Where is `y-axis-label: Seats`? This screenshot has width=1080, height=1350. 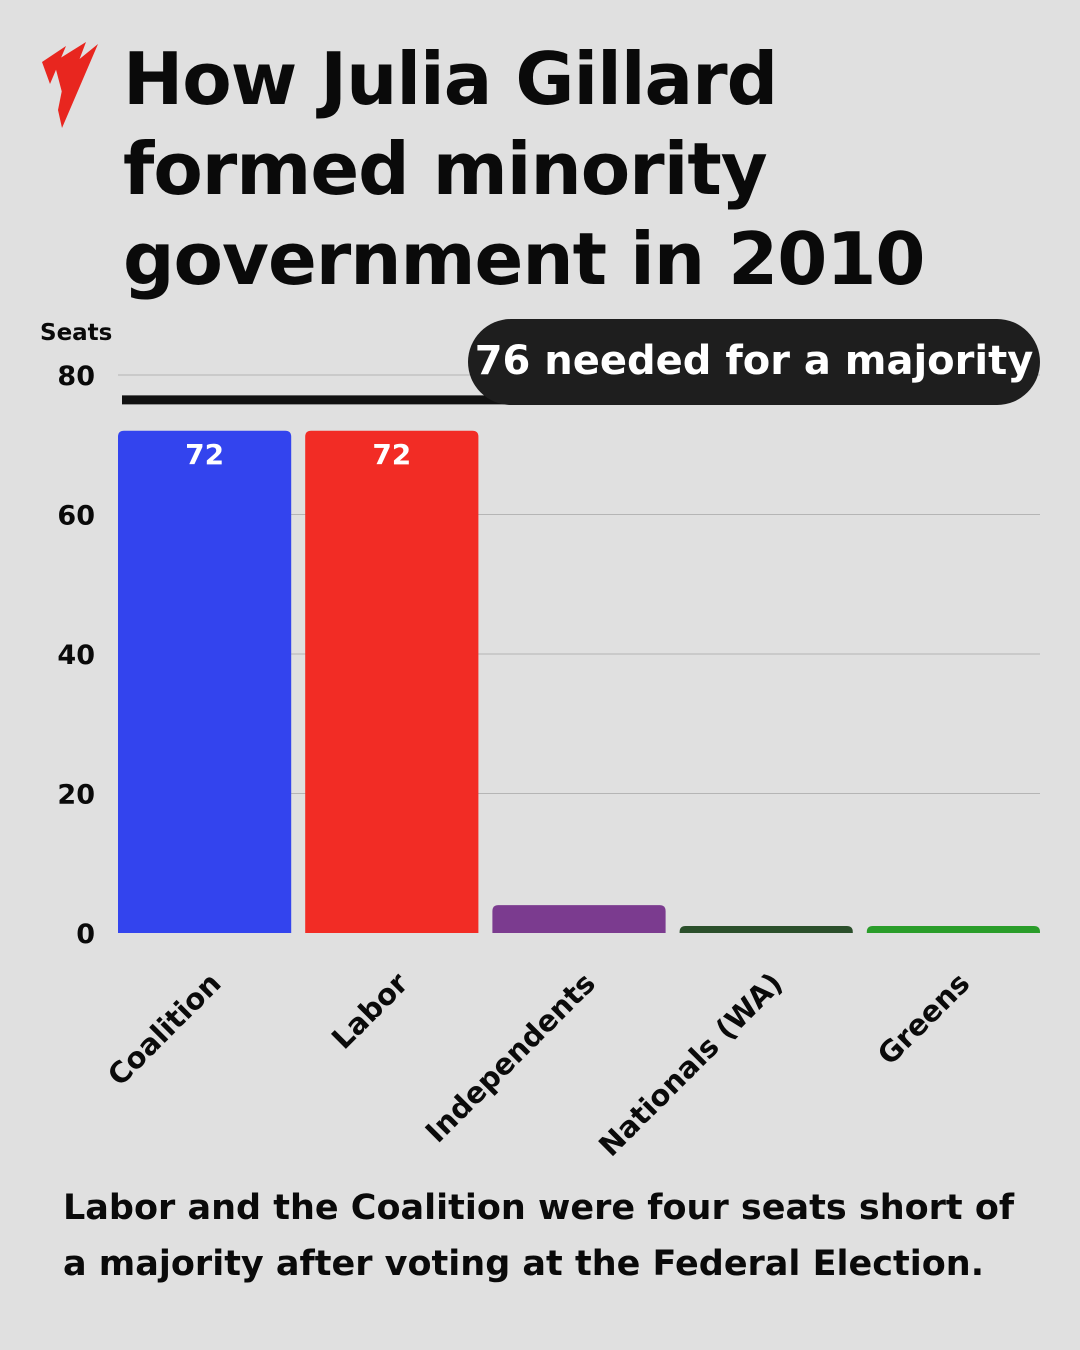 y-axis-label: Seats is located at coordinates (76, 333).